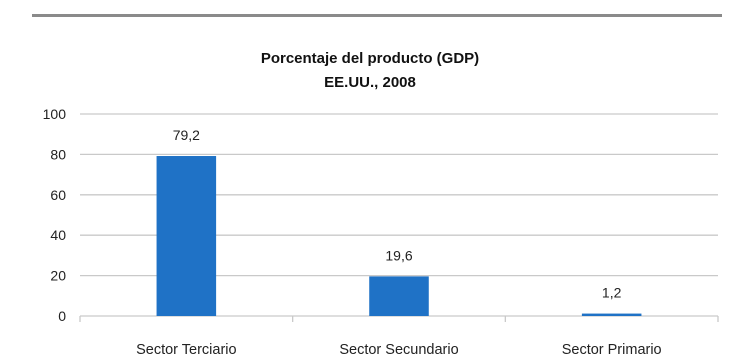 The width and height of the screenshot is (740, 358). I want to click on y-tick-label: 20, so click(58, 276).